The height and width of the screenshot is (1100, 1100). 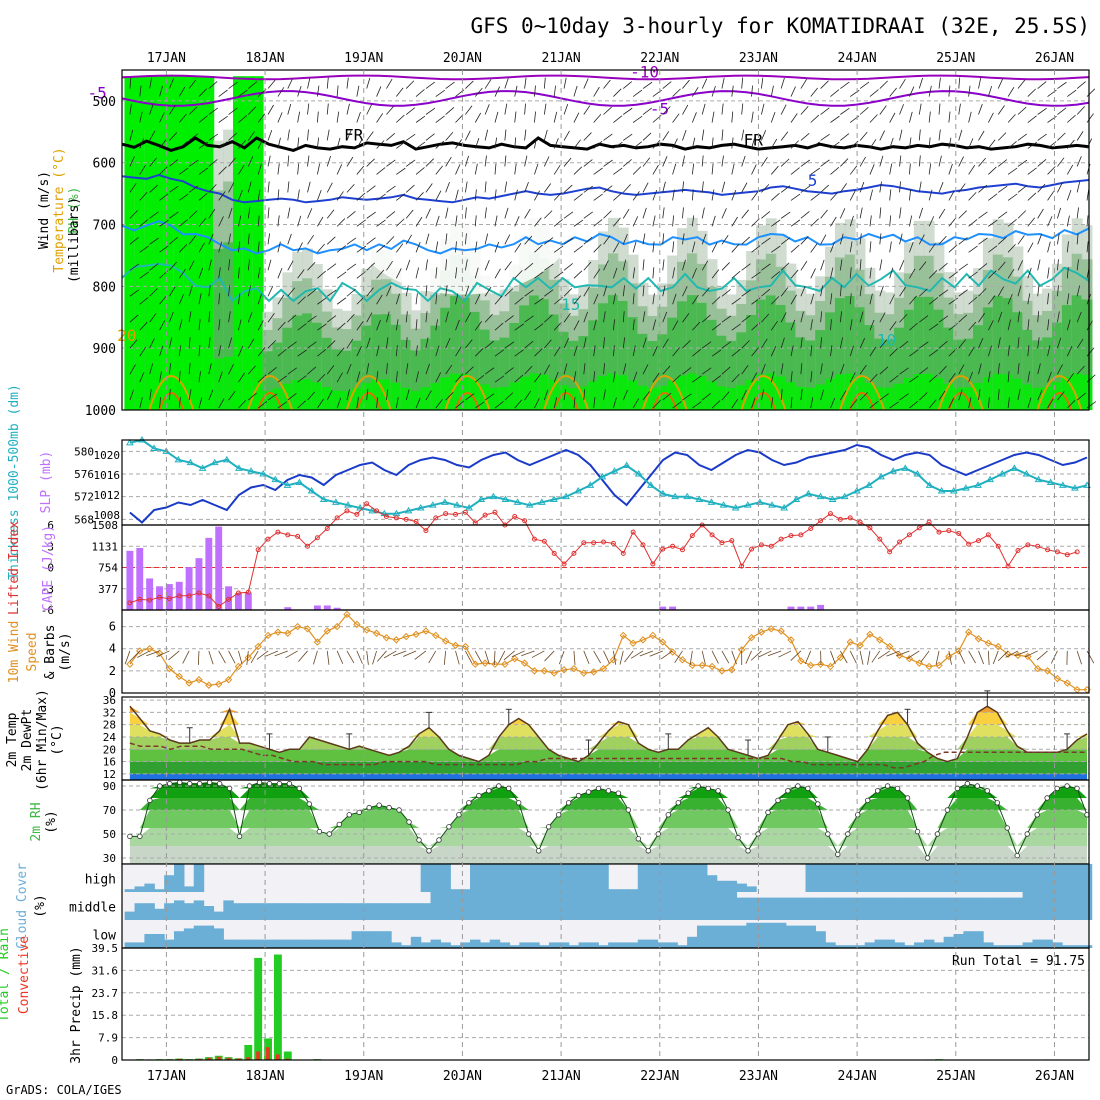 What do you see at coordinates (758, 1076) in the screenshot?
I see `day-label-bottom: 23JAN` at bounding box center [758, 1076].